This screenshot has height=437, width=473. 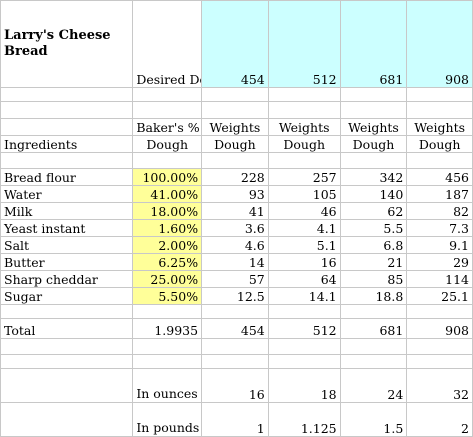 I want to click on ingredient-name: Sharp cheddar, so click(x=67, y=279).